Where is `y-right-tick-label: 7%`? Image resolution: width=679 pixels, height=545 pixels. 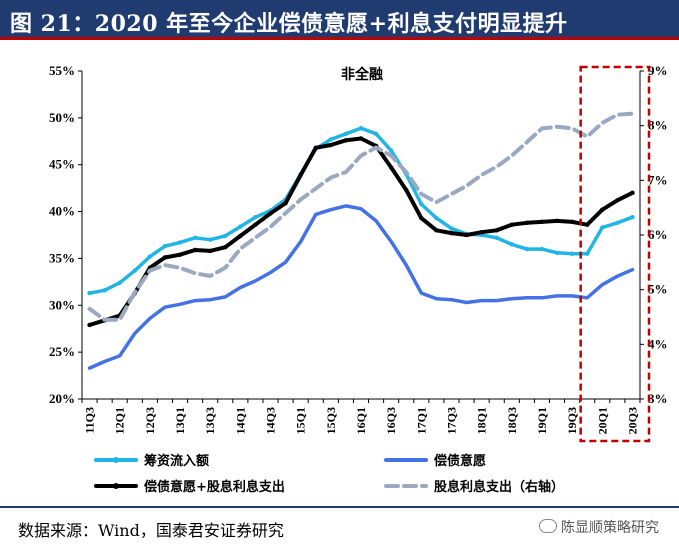 y-right-tick-label: 7% is located at coordinates (658, 179).